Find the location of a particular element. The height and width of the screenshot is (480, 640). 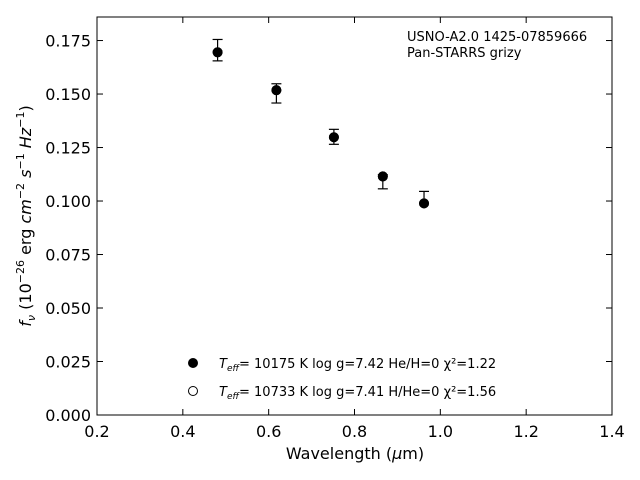

legend-marker-open is located at coordinates (193, 391).